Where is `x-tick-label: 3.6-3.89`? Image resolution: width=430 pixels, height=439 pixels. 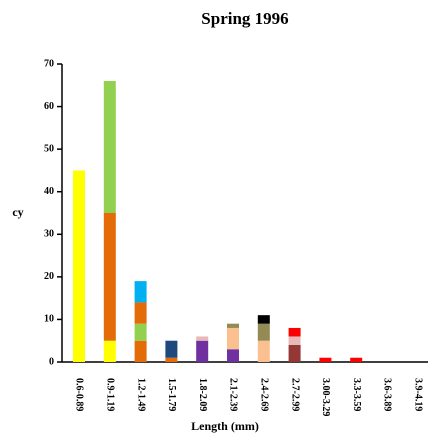
x-tick-label: 3.6-3.89 is located at coordinates (387, 394).